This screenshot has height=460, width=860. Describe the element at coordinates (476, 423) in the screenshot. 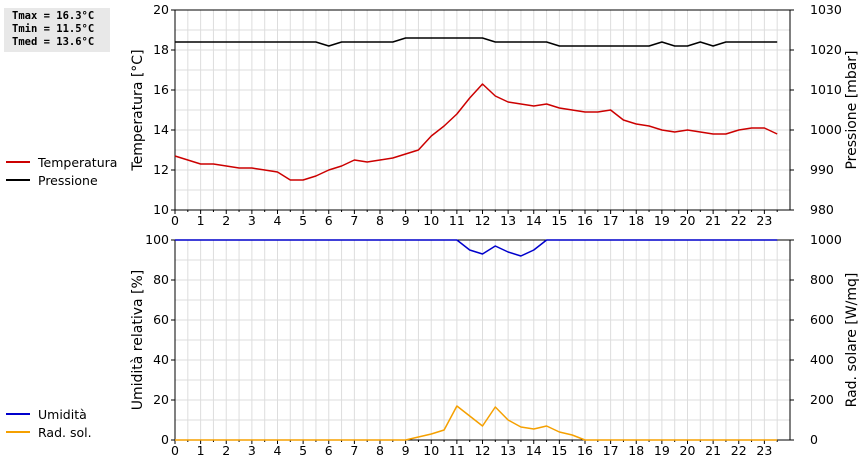

I see `series-line-rad-sol-` at that location.